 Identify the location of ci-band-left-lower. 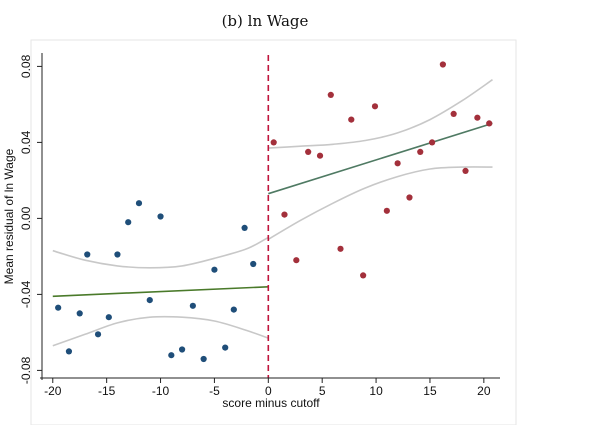
(160, 331).